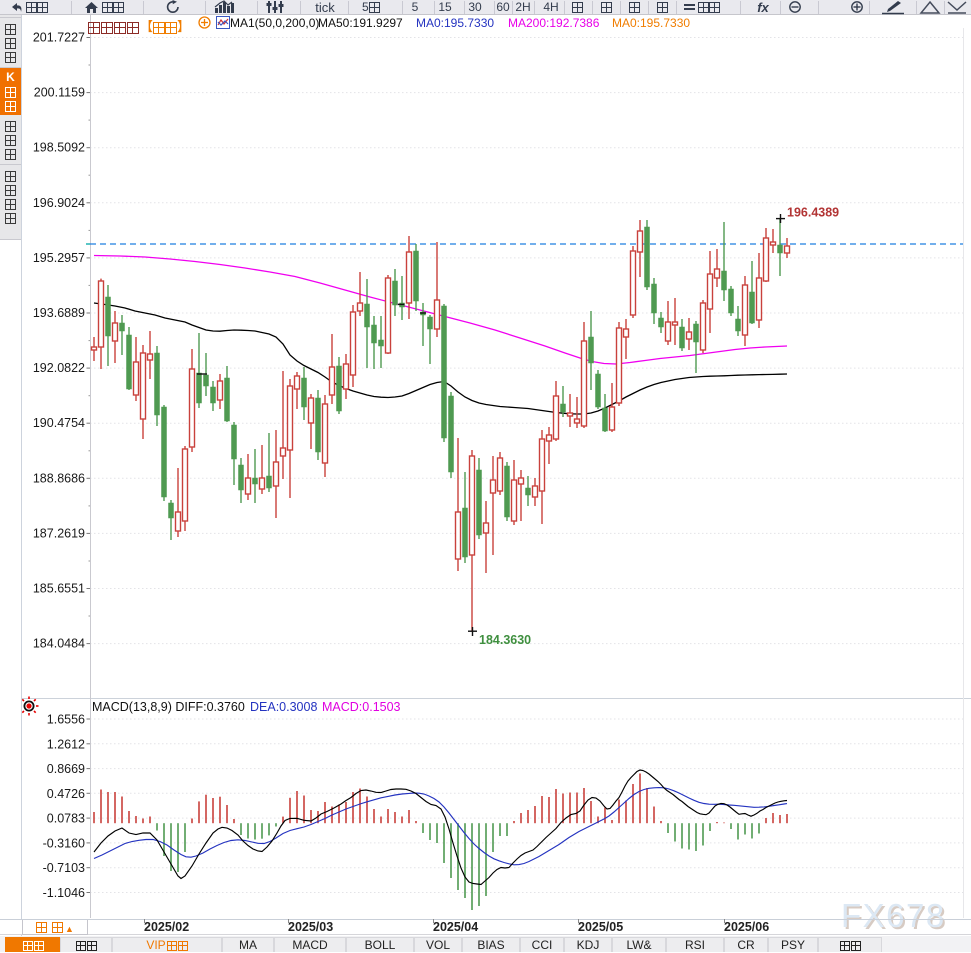 Image resolution: width=971 pixels, height=953 pixels. I want to click on svg-text: 195.2957, so click(59, 258).